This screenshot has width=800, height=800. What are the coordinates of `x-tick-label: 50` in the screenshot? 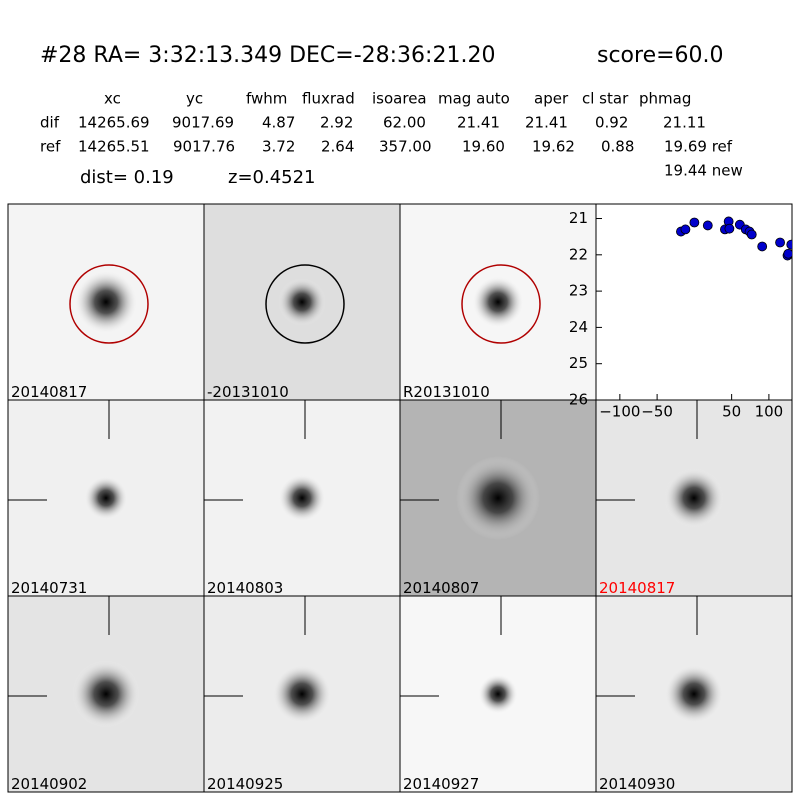 It's located at (731, 412).